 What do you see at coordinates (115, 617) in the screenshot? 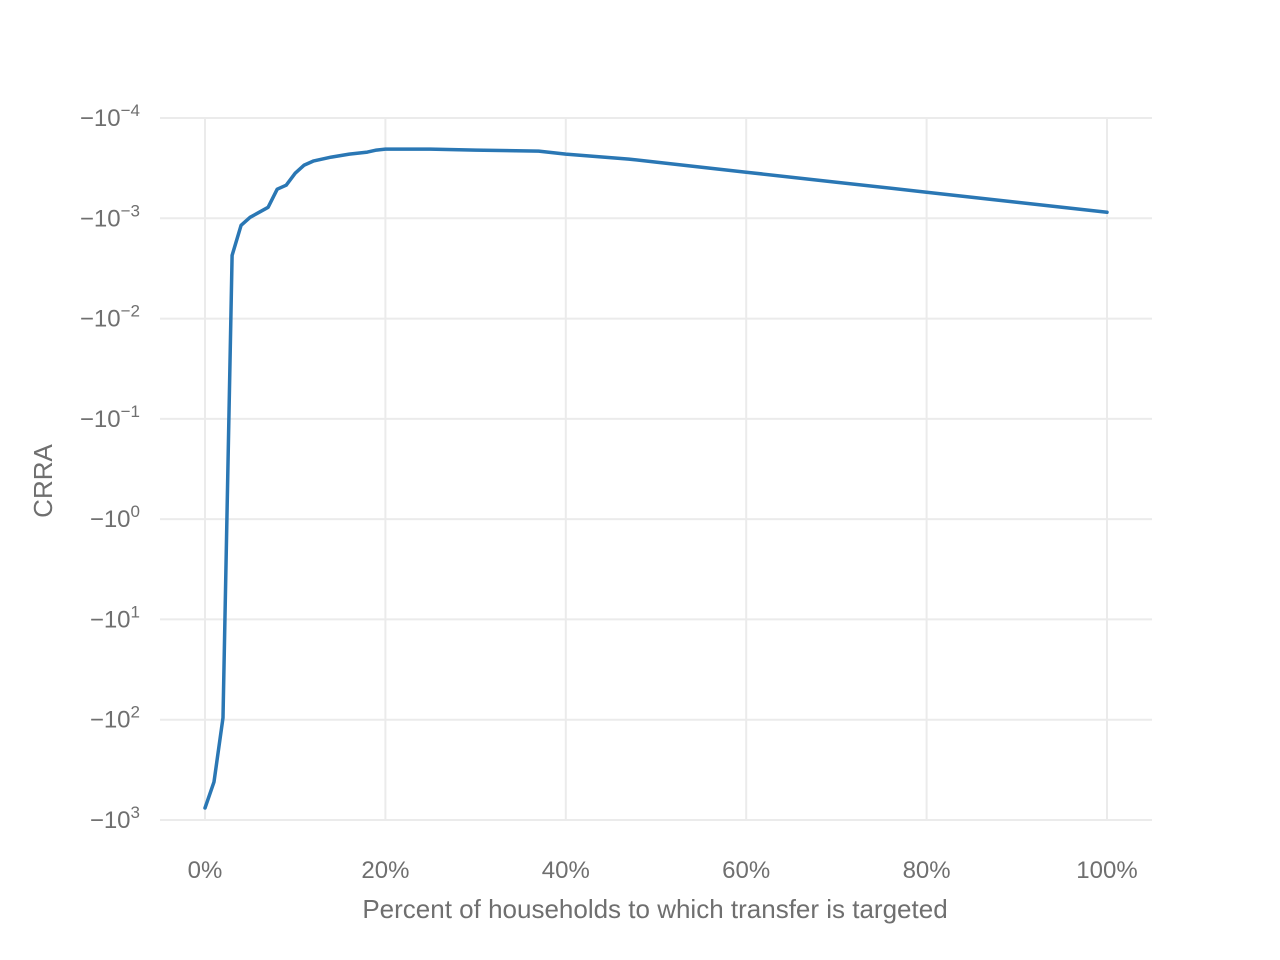
I see `y-tick-label-5: −101` at bounding box center [115, 617].